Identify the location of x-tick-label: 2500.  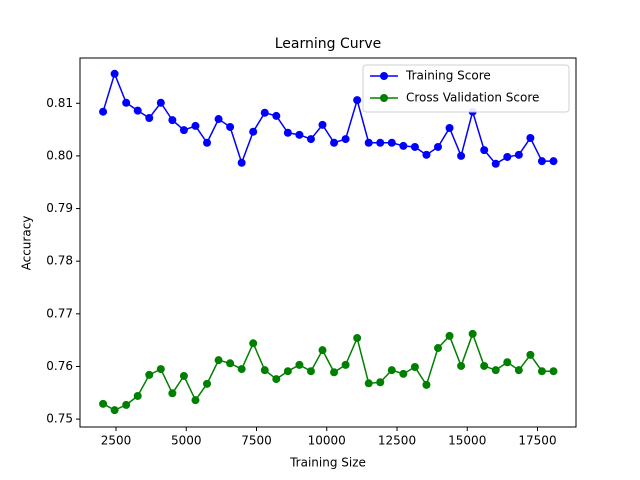
(116, 441).